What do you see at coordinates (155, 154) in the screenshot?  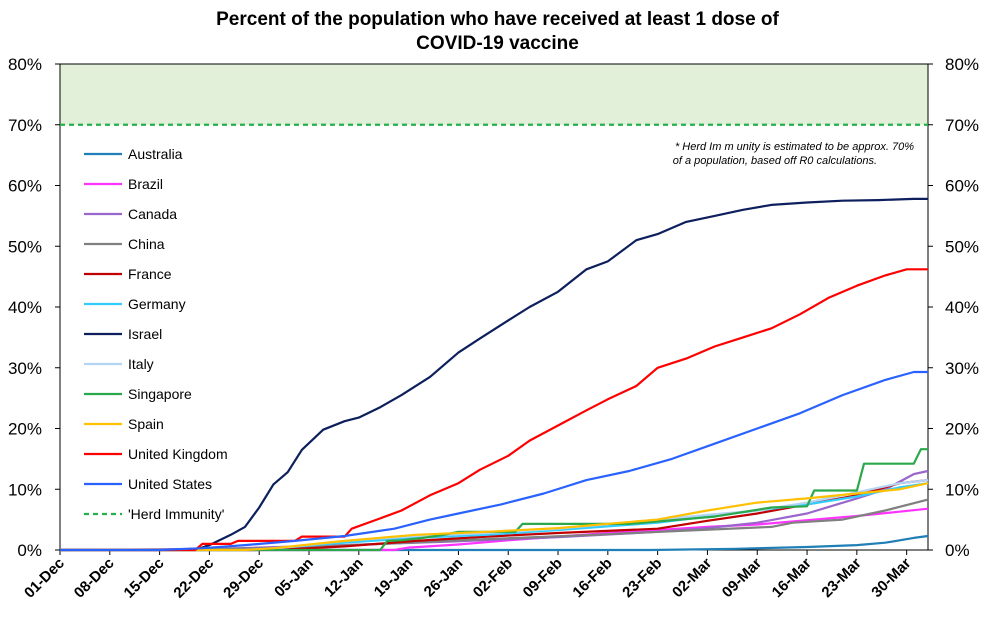 I see `legend-label: Australia` at bounding box center [155, 154].